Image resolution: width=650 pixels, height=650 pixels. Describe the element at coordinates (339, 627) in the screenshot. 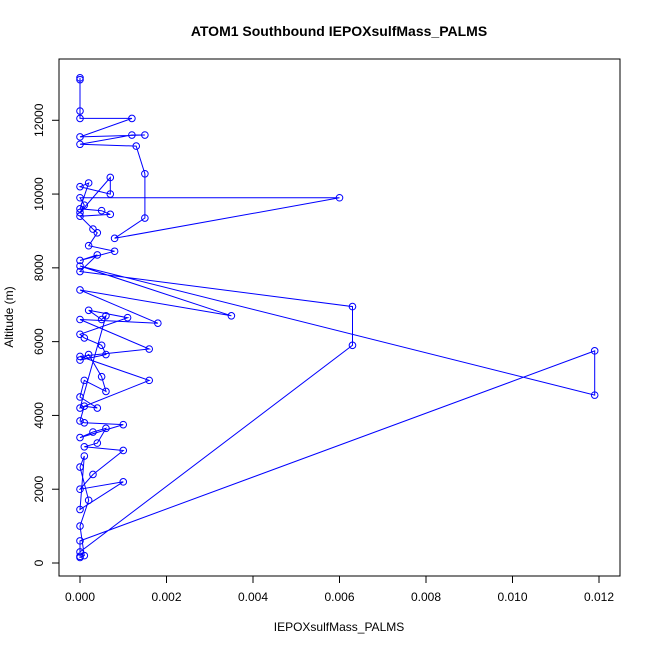

I see `x-axis-label: IEPOXsulfMass_PALMS` at that location.